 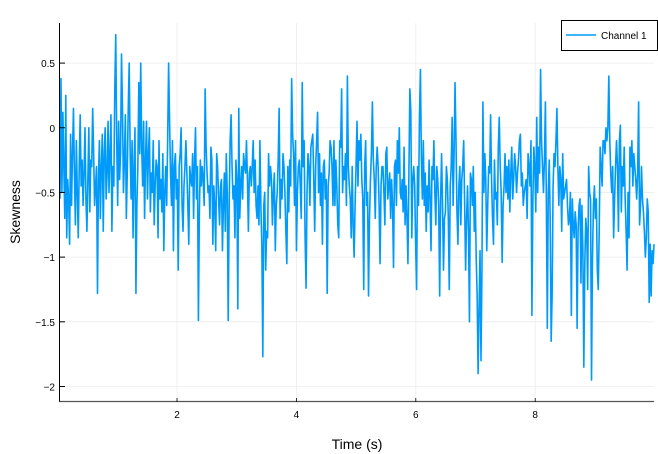 I want to click on legend: Channel 1, so click(x=609, y=35).